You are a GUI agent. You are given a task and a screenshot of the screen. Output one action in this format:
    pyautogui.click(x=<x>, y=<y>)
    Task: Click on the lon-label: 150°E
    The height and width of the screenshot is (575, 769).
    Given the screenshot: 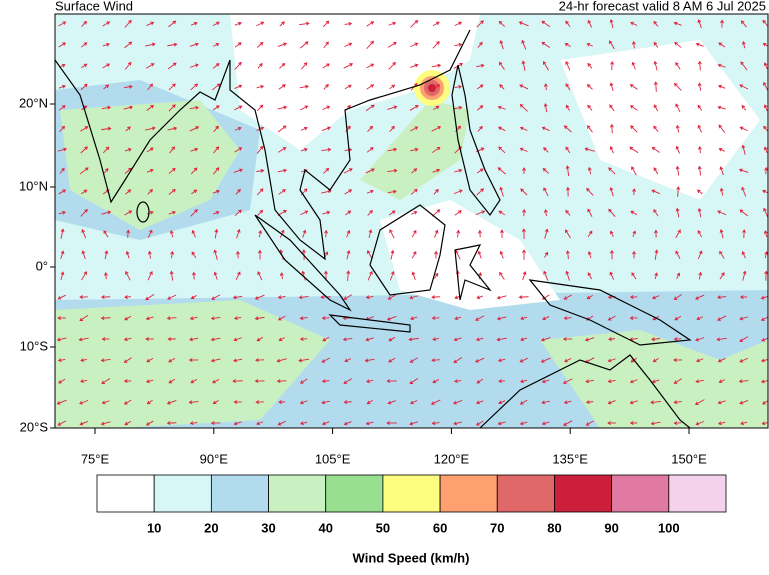 What is the action you would take?
    pyautogui.click(x=689, y=458)
    